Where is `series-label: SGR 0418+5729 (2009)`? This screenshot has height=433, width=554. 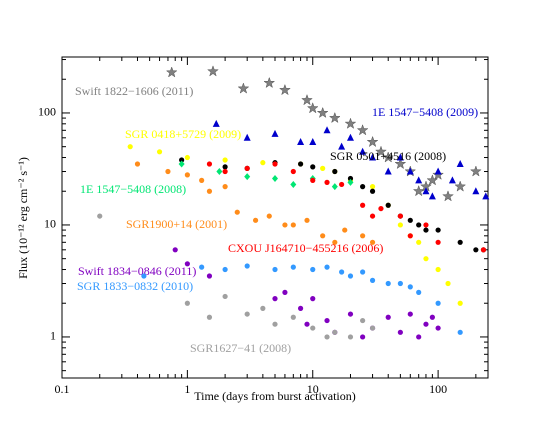 series-label: SGR 0418+5729 (2009) is located at coordinates (183, 134).